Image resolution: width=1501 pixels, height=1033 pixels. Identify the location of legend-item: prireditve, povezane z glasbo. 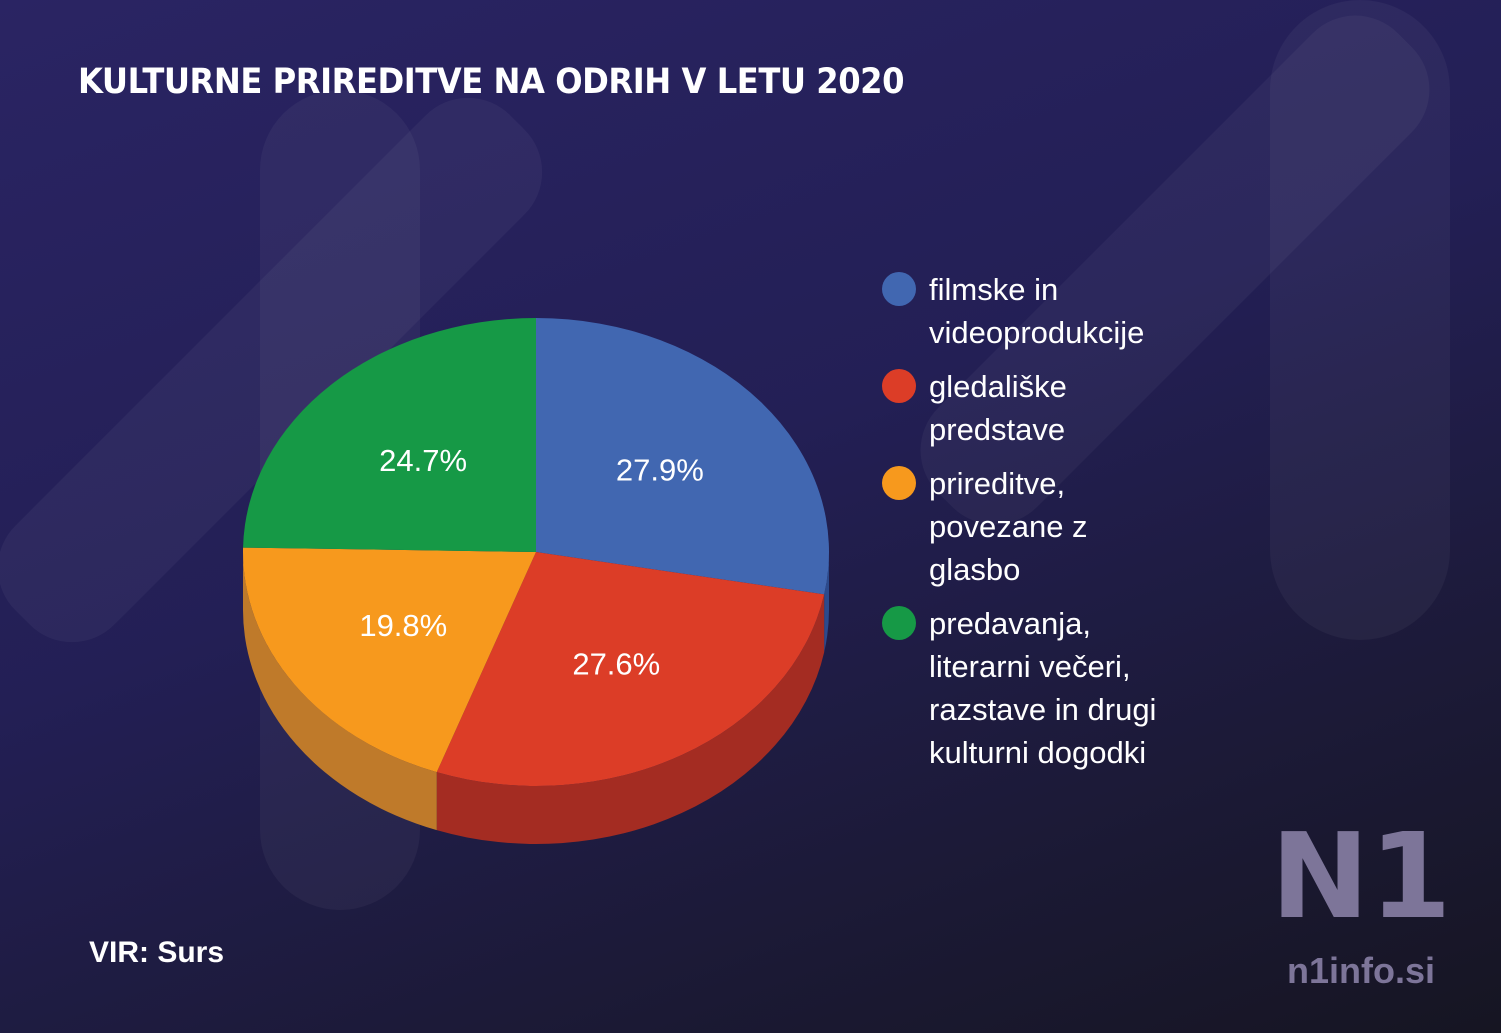
(1034, 526).